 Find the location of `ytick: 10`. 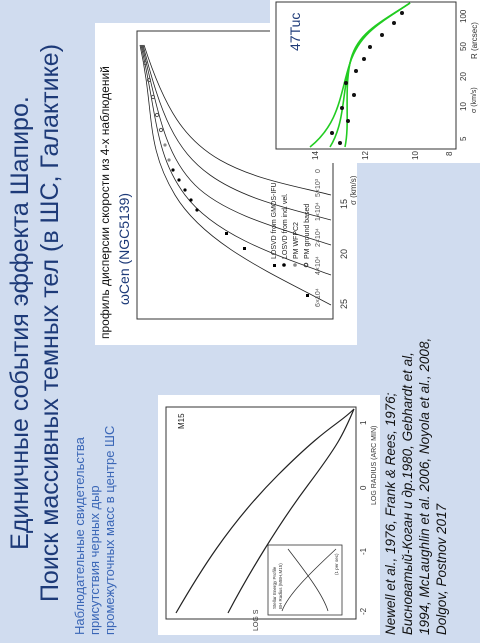

ytick: 10 is located at coordinates (415, 155).